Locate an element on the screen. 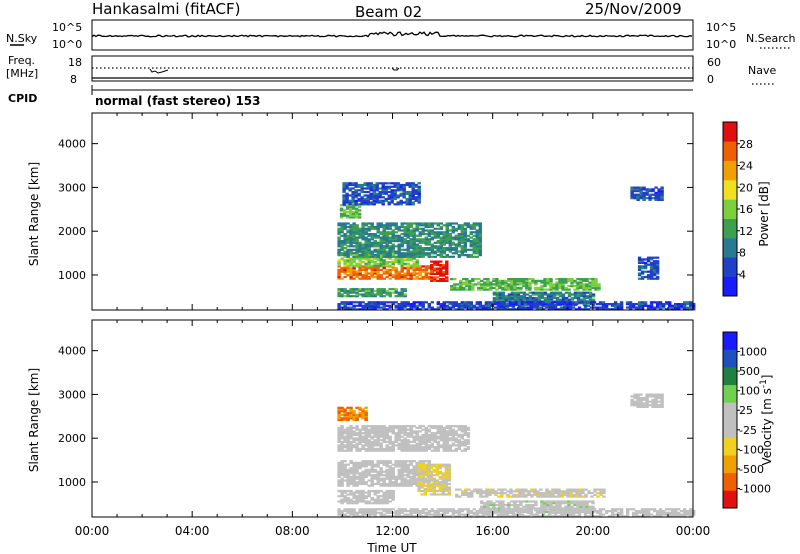  freq-panel: Freq. [MHz] 18 8 60 0 Nave is located at coordinates (391, 70).